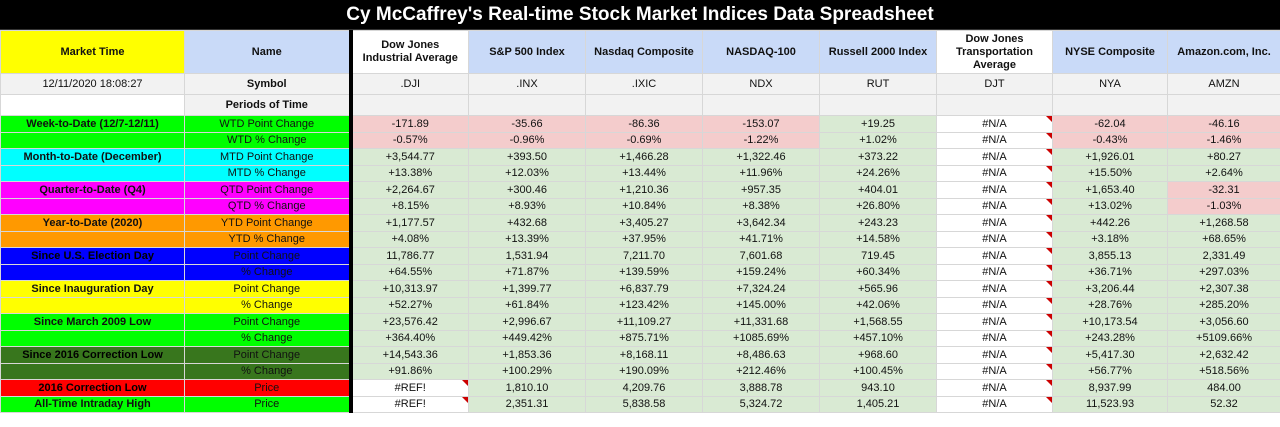 The width and height of the screenshot is (1280, 427). What do you see at coordinates (527, 52) in the screenshot?
I see `index-name: S&P 500 Index` at bounding box center [527, 52].